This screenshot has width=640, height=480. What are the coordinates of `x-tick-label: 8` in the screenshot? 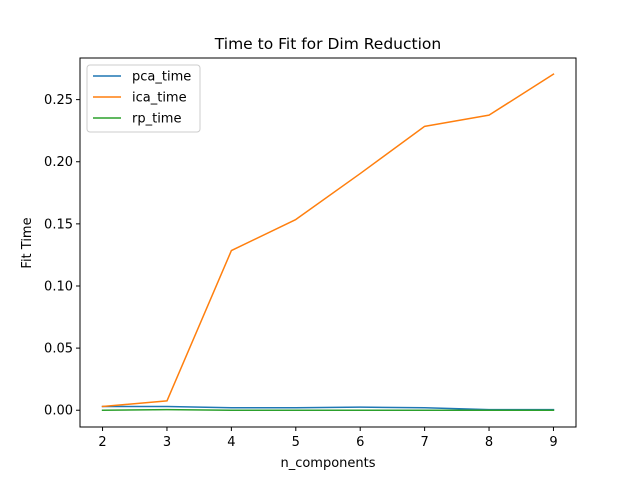 It's located at (489, 442).